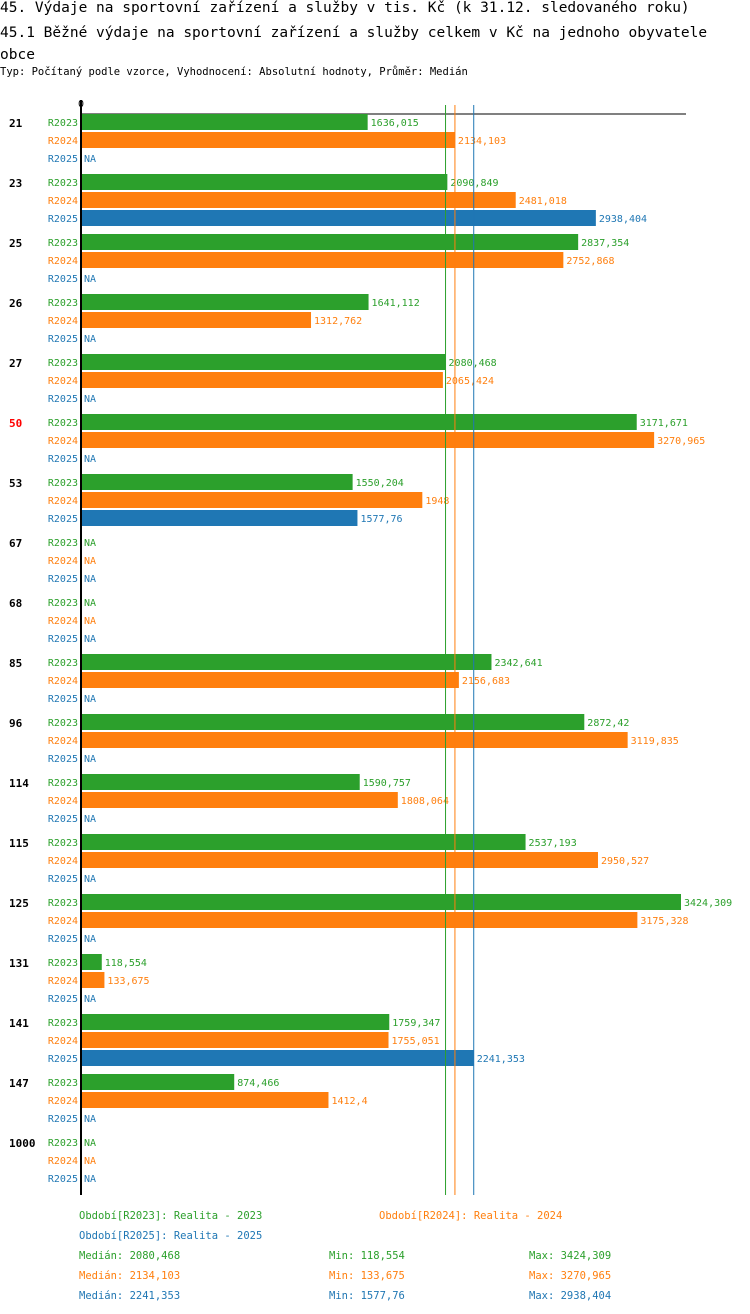 Image resolution: width=750 pixels, height=1314 pixels. Describe the element at coordinates (15, 423) in the screenshot. I see `category-label: 50` at that location.